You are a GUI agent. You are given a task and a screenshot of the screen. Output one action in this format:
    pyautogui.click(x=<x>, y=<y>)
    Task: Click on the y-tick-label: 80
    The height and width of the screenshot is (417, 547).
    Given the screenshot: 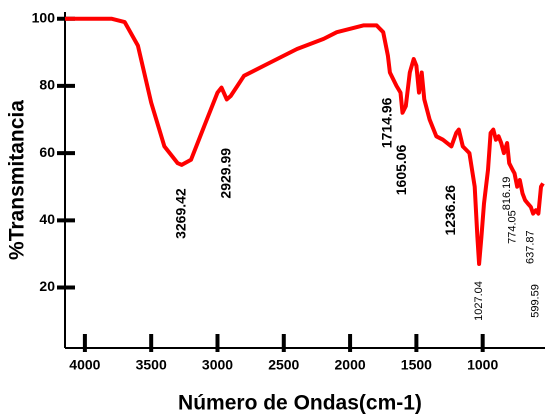 What is the action you would take?
    pyautogui.click(x=47, y=85)
    